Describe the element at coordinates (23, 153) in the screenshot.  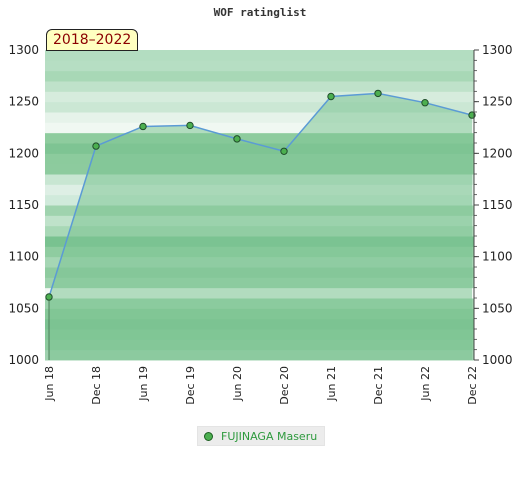
I see `y-tick-label-left: 1200` at that location.